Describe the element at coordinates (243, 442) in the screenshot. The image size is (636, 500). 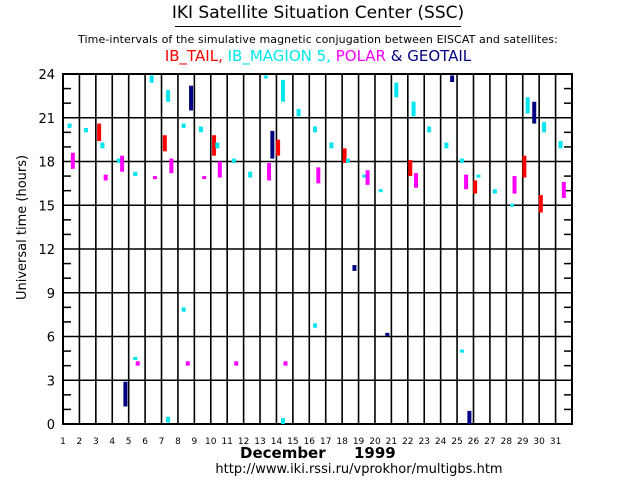
I see `x-tick-label: 12` at that location.